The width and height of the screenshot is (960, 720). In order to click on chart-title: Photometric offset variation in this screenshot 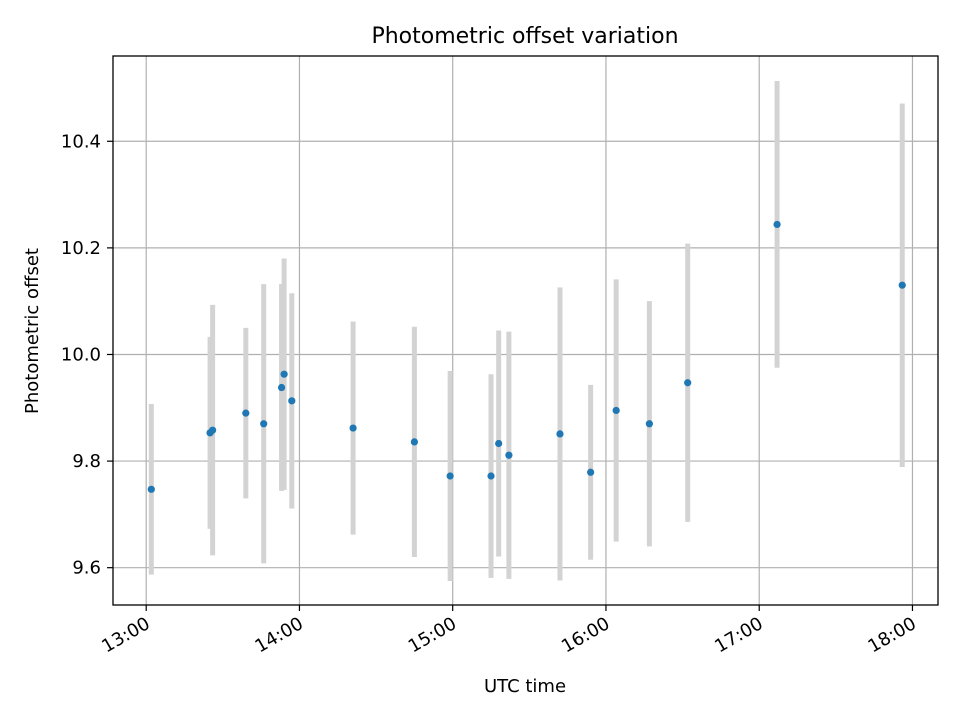, I will do `click(524, 36)`.